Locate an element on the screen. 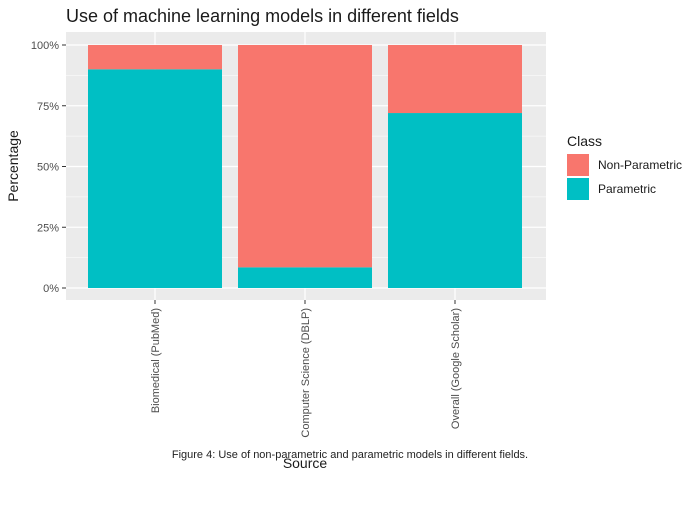 This screenshot has width=700, height=505. legend: Class Non-Parametric Parametric is located at coordinates (624, 166).